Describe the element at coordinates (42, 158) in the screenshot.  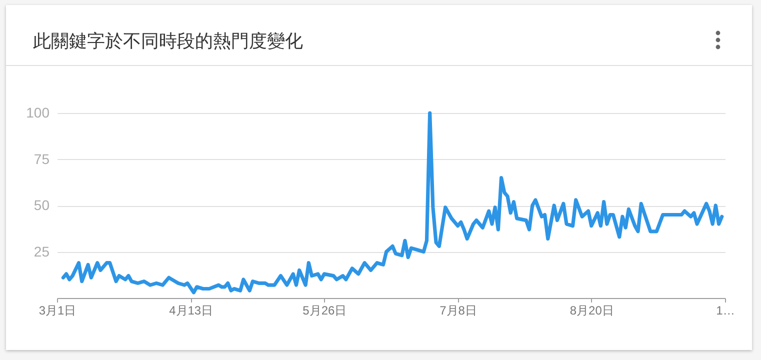
I see `y-tick-label: 75` at that location.